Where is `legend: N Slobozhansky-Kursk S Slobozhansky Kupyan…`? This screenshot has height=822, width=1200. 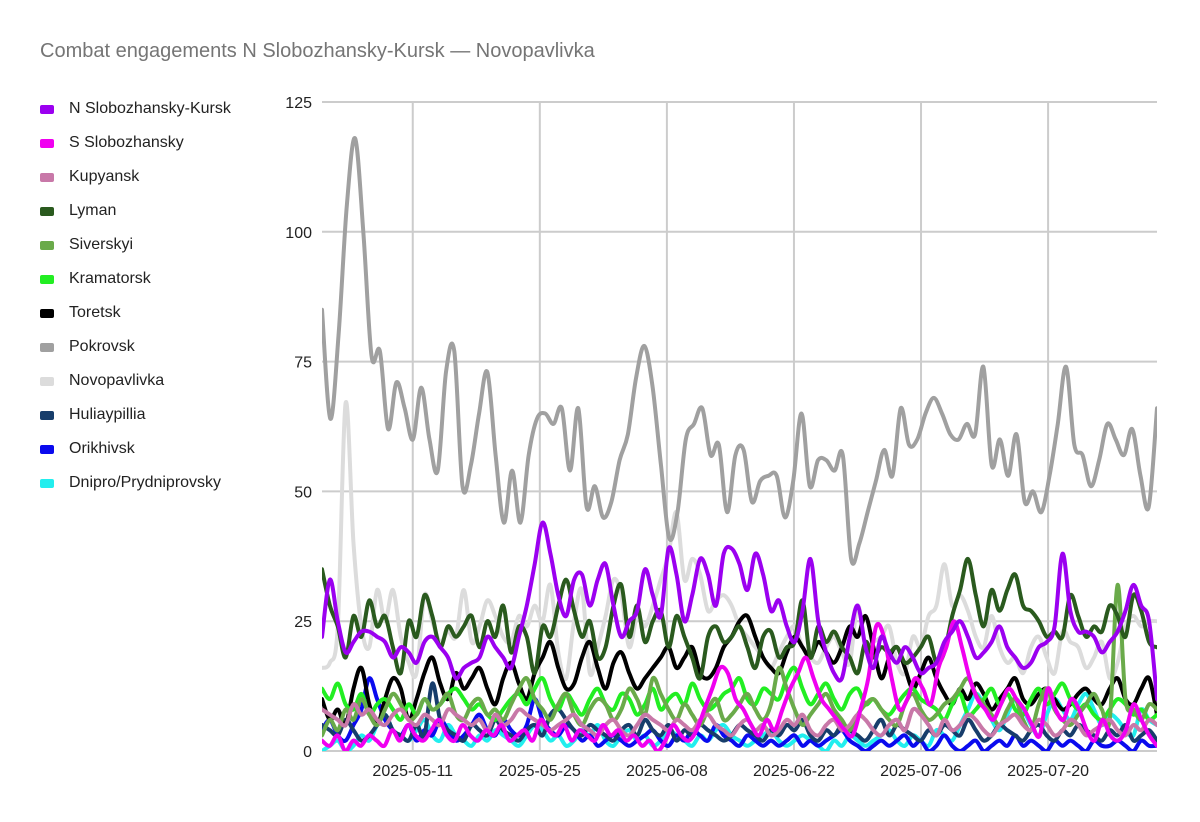
legend: N Slobozhansky-Kursk S Slobozhansky Kupyan… is located at coordinates (160, 296).